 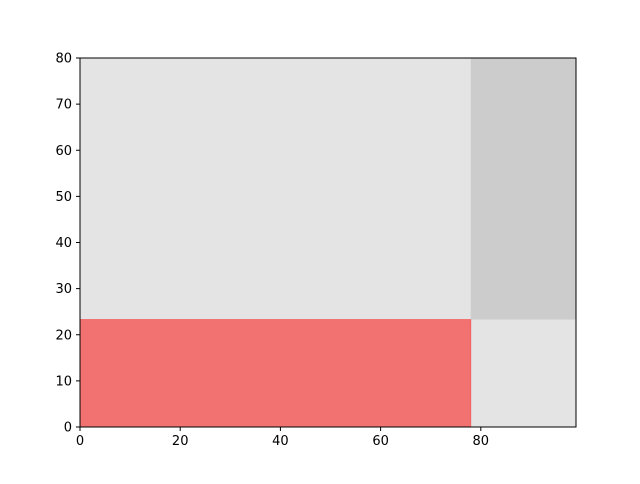 I want to click on region-right-band, so click(x=523, y=189).